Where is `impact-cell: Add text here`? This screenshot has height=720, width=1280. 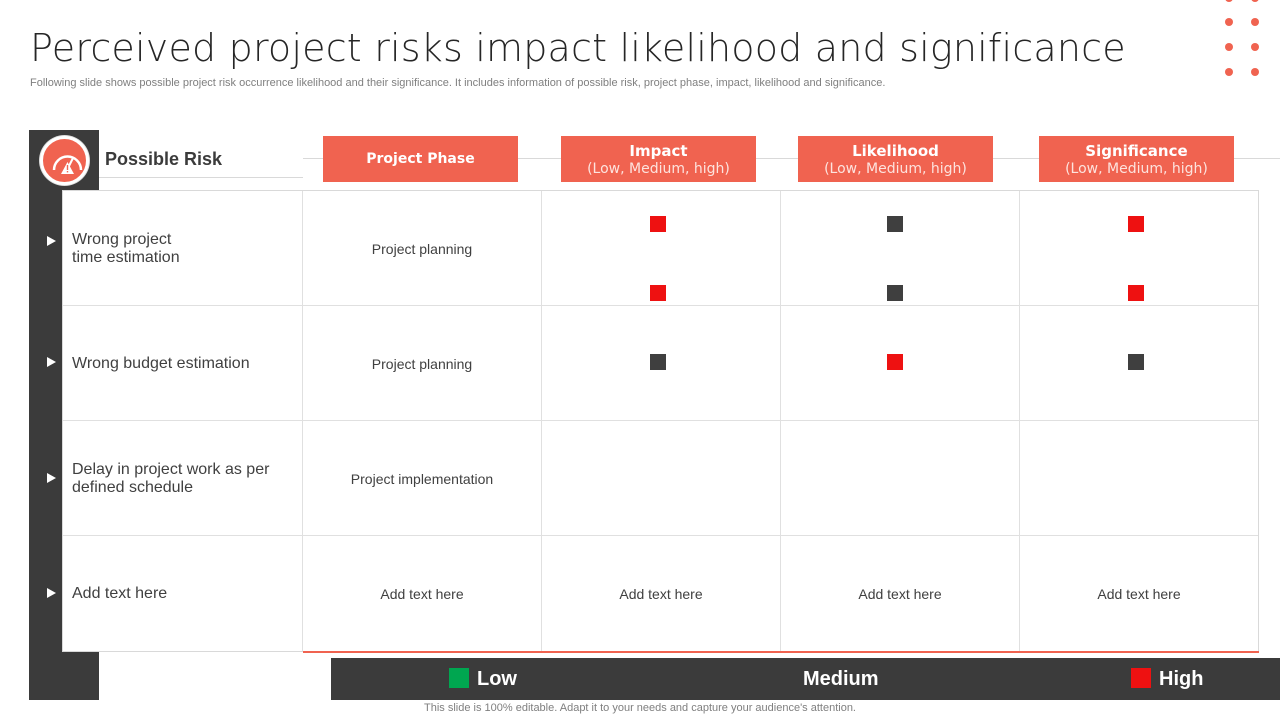 impact-cell: Add text here is located at coordinates (661, 593).